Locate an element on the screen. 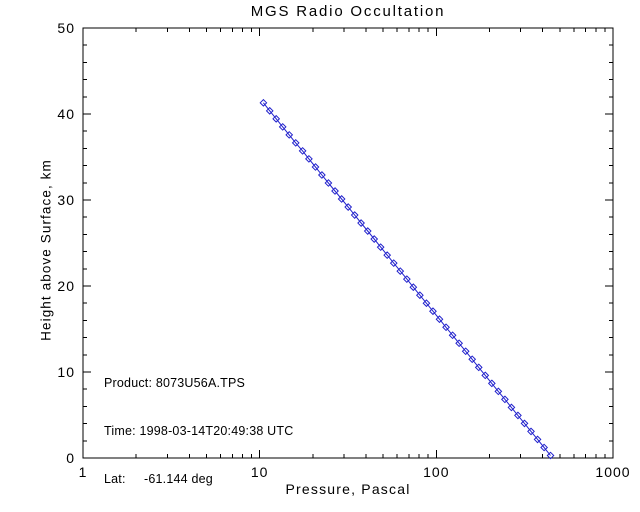 The width and height of the screenshot is (640, 512). y-tick-label: 30 is located at coordinates (66, 200).